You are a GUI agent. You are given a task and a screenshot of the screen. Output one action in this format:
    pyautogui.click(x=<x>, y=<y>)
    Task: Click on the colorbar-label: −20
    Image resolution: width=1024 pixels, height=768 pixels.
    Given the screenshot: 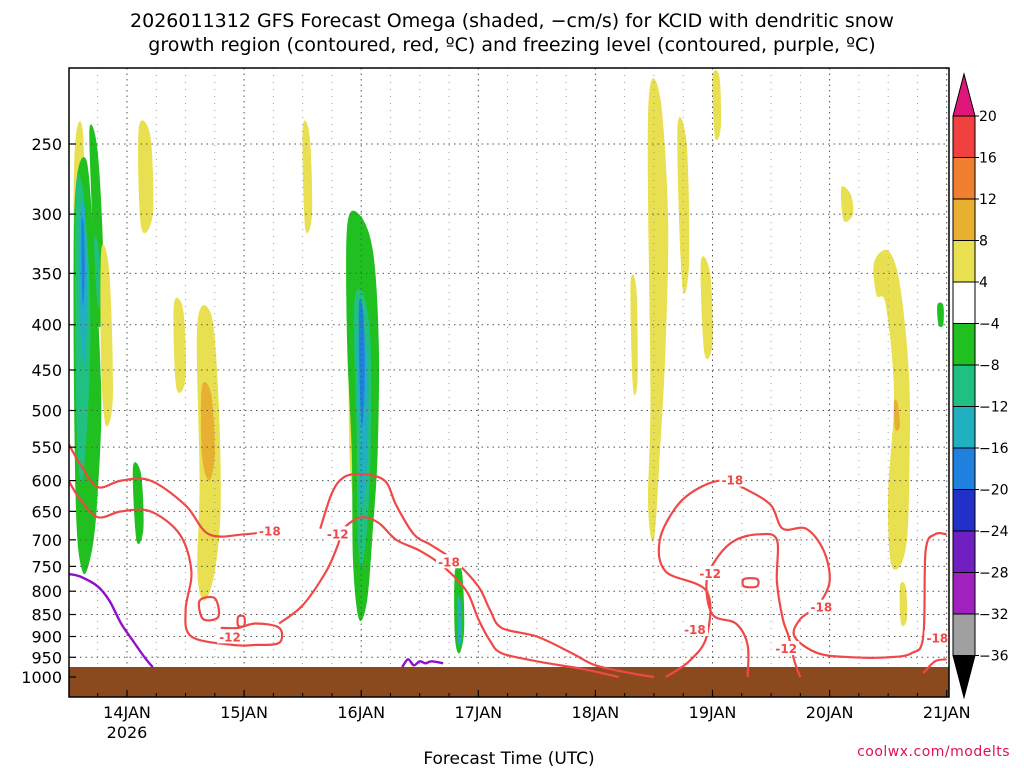 What is the action you would take?
    pyautogui.click(x=994, y=491)
    